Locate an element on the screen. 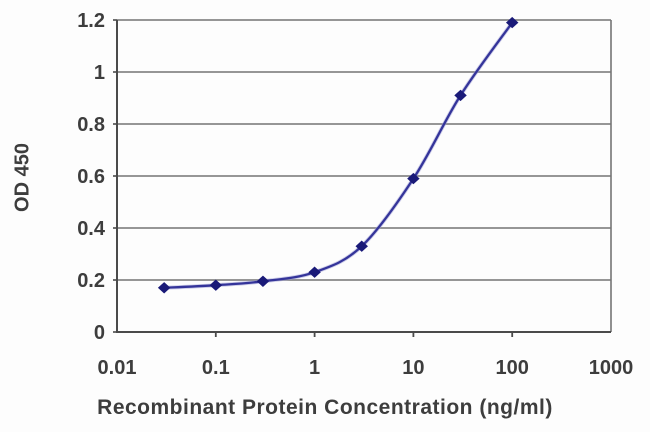 The image size is (650, 432). x-tick-label: 1000 is located at coordinates (611, 368).